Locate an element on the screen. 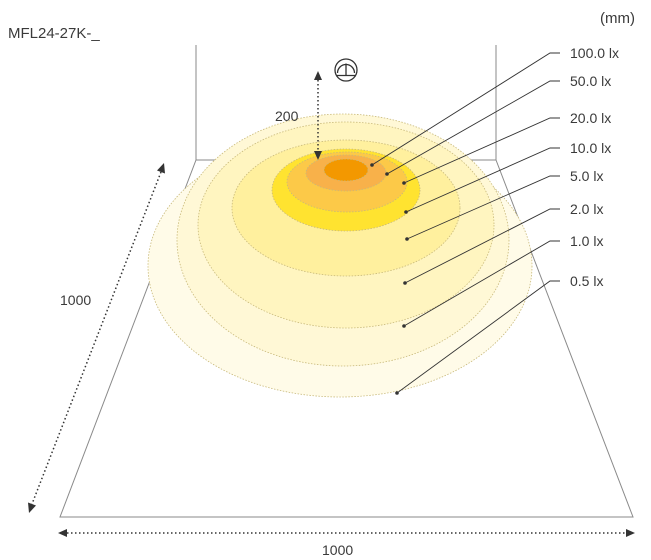  illuminance-label-2: 20.0 lx is located at coordinates (590, 118).